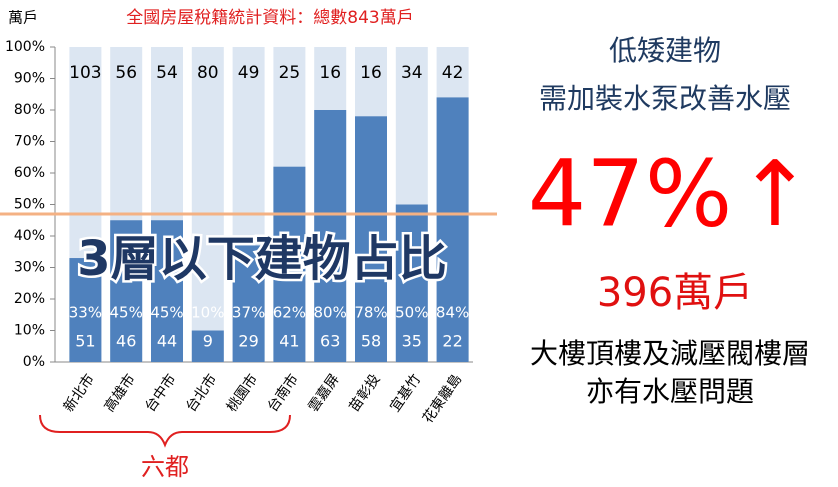  Describe the element at coordinates (442, 399) in the screenshot. I see `x-tick-label: 花東離島` at that location.